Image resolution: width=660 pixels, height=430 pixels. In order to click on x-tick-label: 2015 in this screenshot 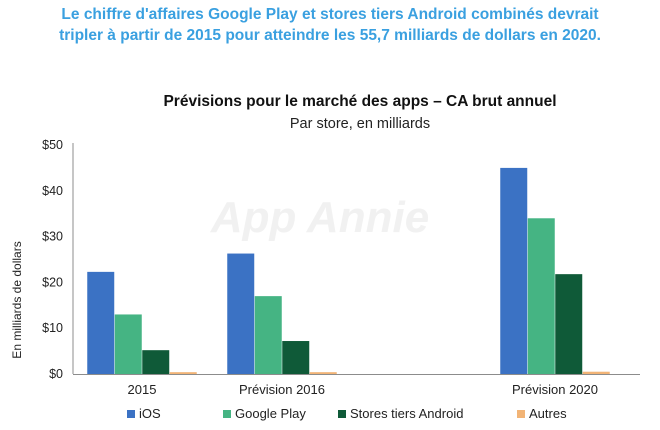, I will do `click(142, 389)`.